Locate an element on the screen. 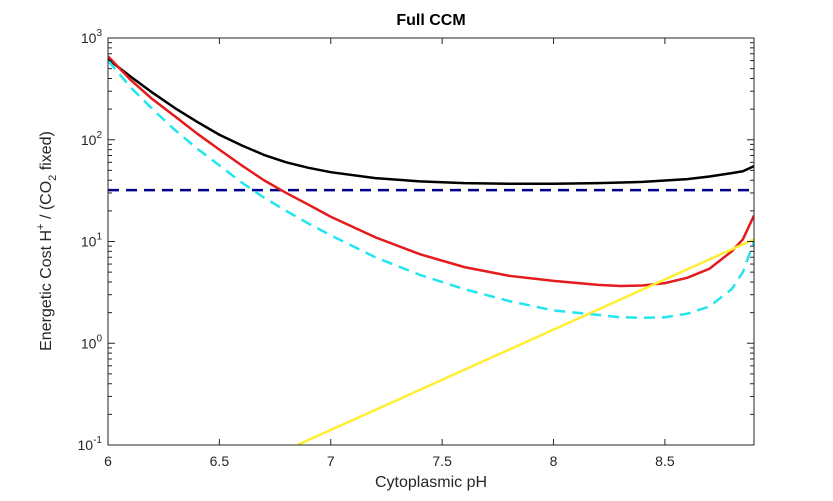 Image resolution: width=833 pixels, height=501 pixels. x-tick-label: 7.5 is located at coordinates (442, 461).